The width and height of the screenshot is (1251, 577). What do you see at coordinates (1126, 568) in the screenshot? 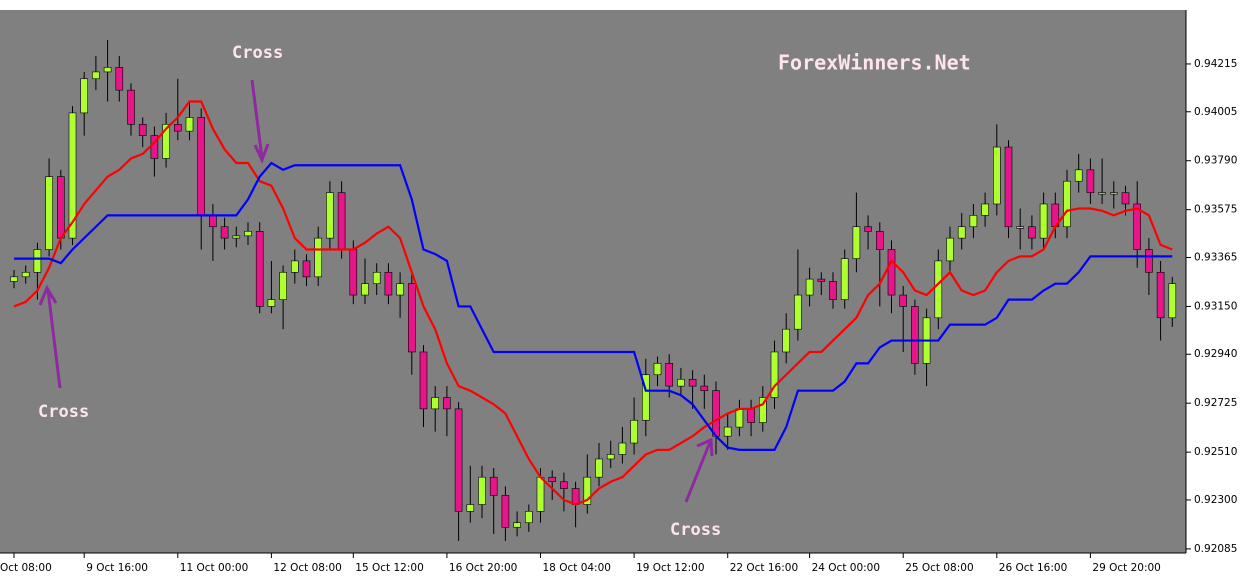
I see `x-tick-label: 29 Oct 20:00` at bounding box center [1126, 568].